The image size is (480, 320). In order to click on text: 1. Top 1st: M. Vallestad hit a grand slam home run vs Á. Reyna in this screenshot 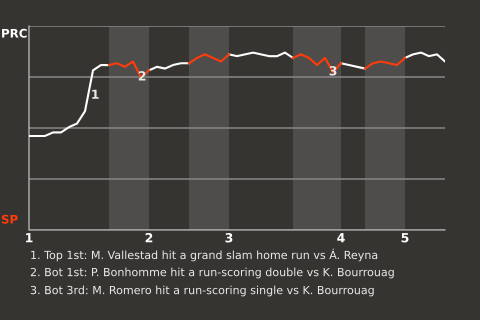, I will do `click(204, 255)`.